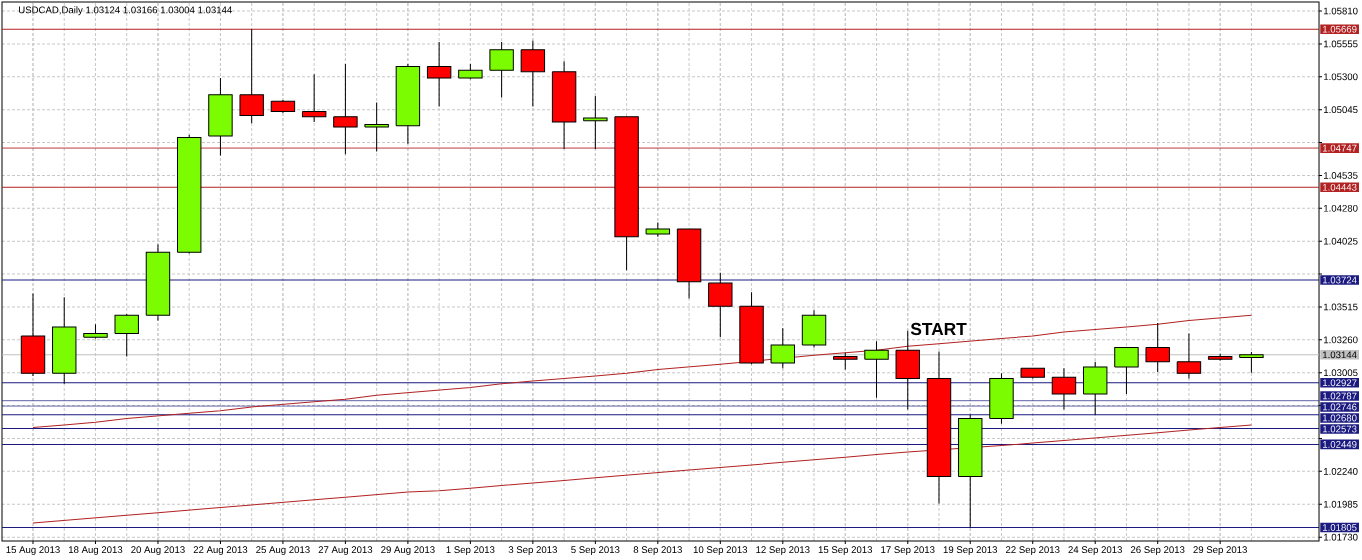 This screenshot has height=560, width=1362. What do you see at coordinates (1341, 340) in the screenshot?
I see `y-tick-label: 1.03260` at bounding box center [1341, 340].